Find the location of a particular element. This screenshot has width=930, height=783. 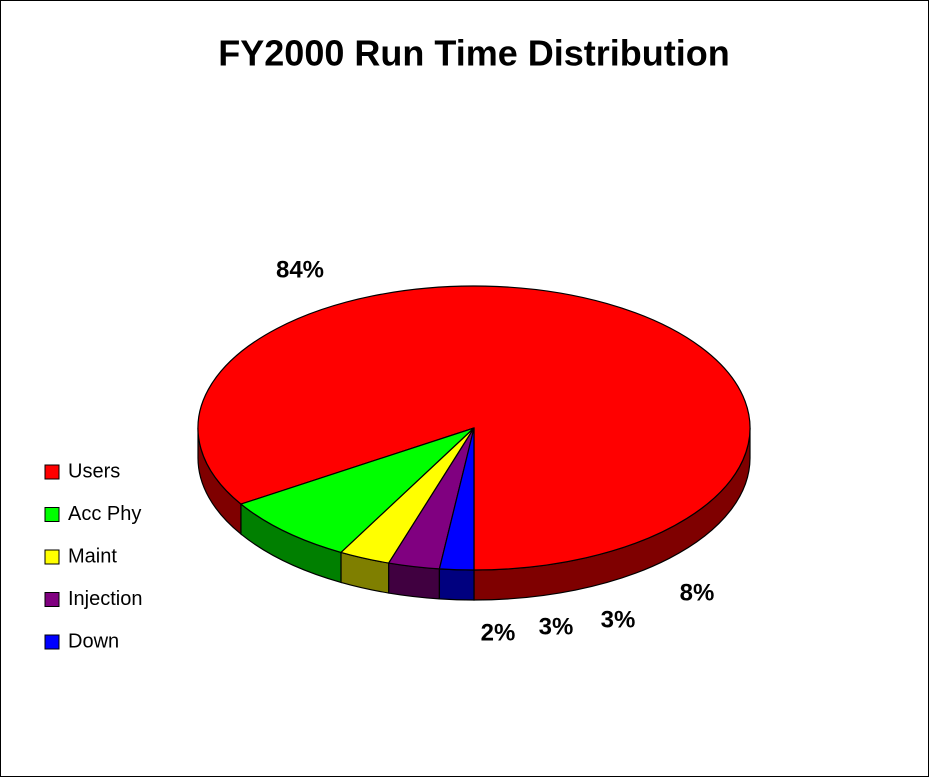

chart-title: FY2000 Run Time Distribution is located at coordinates (473, 53).